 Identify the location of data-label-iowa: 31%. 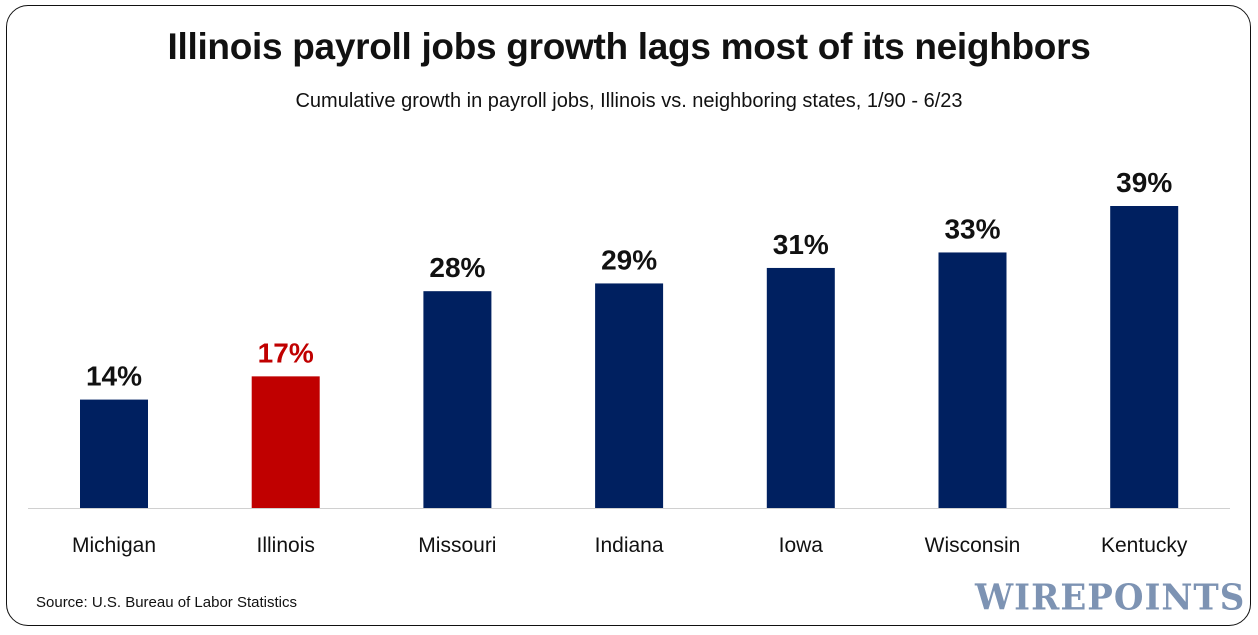
(801, 244).